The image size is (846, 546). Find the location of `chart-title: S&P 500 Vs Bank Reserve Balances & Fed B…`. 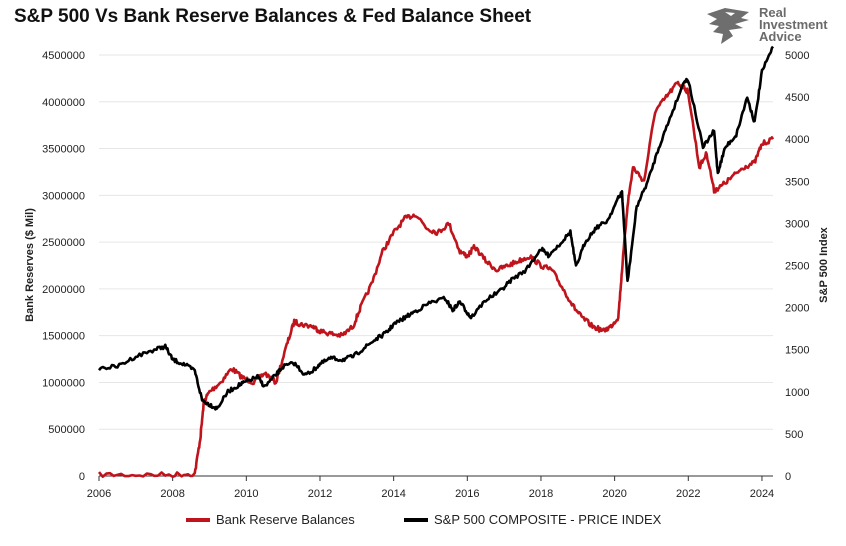

chart-title: S&P 500 Vs Bank Reserve Balances & Fed B… is located at coordinates (273, 16).